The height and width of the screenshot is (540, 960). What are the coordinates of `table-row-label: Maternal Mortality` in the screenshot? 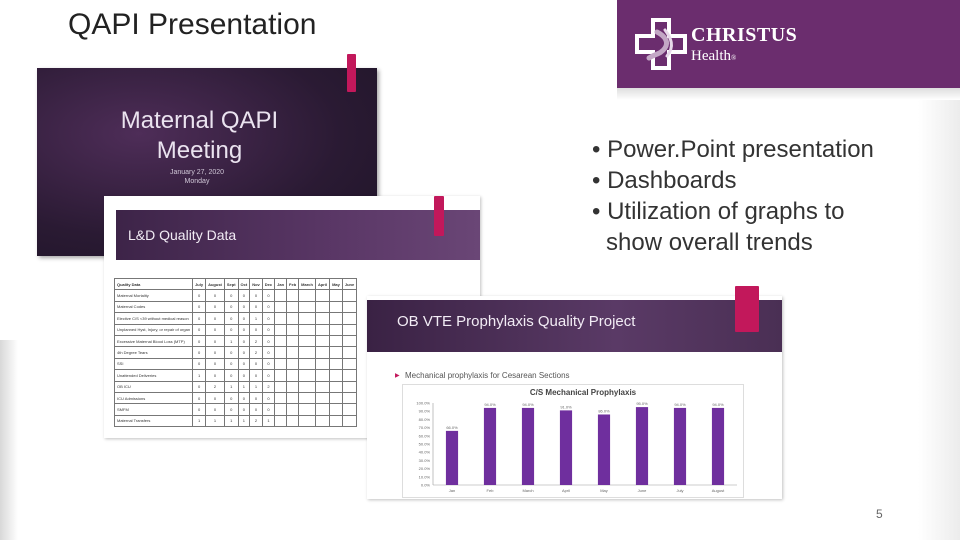 It's located at (153, 295).